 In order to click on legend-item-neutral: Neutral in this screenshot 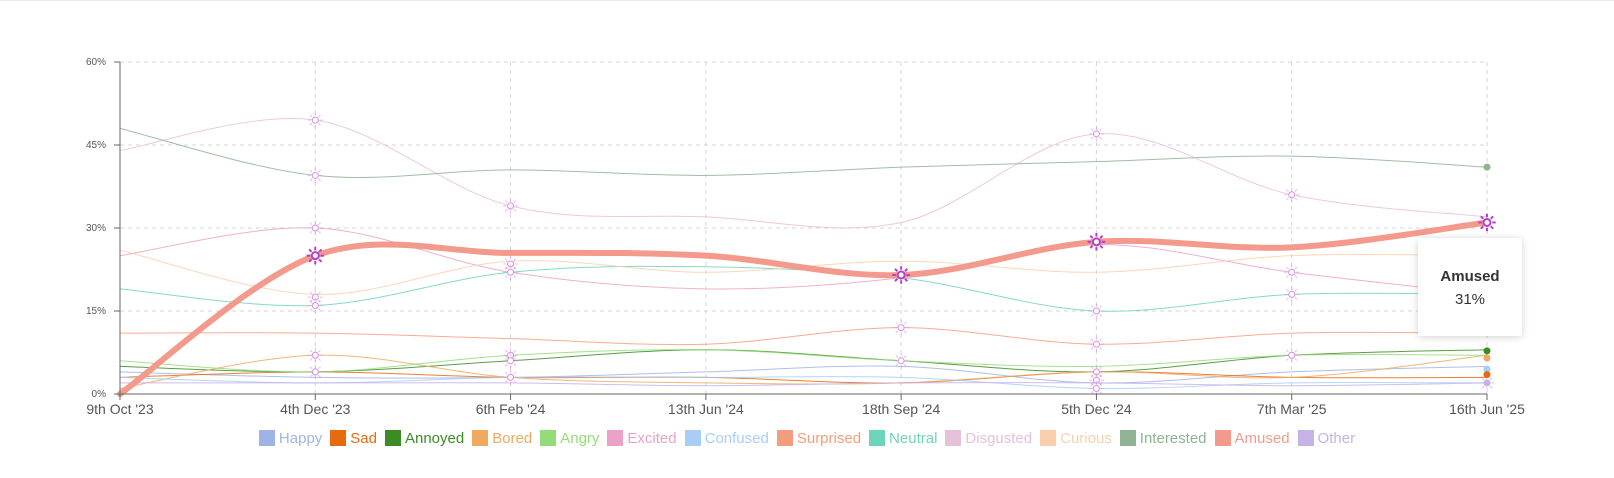, I will do `click(903, 438)`.